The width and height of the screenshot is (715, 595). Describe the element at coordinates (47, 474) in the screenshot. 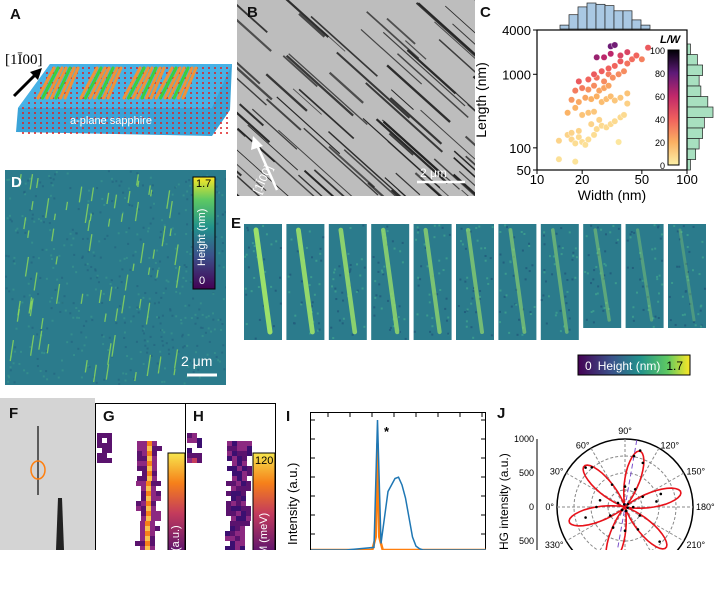

I see `sem-image-f` at that location.